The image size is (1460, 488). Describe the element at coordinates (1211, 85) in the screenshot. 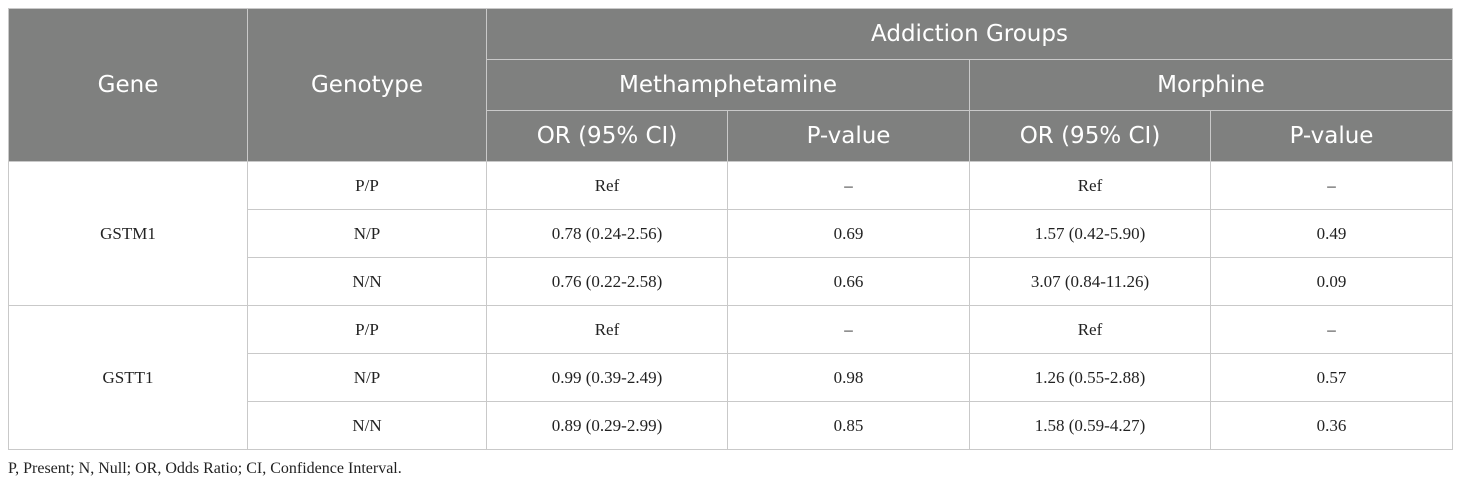

I see `header-morphine: Morphine` at that location.